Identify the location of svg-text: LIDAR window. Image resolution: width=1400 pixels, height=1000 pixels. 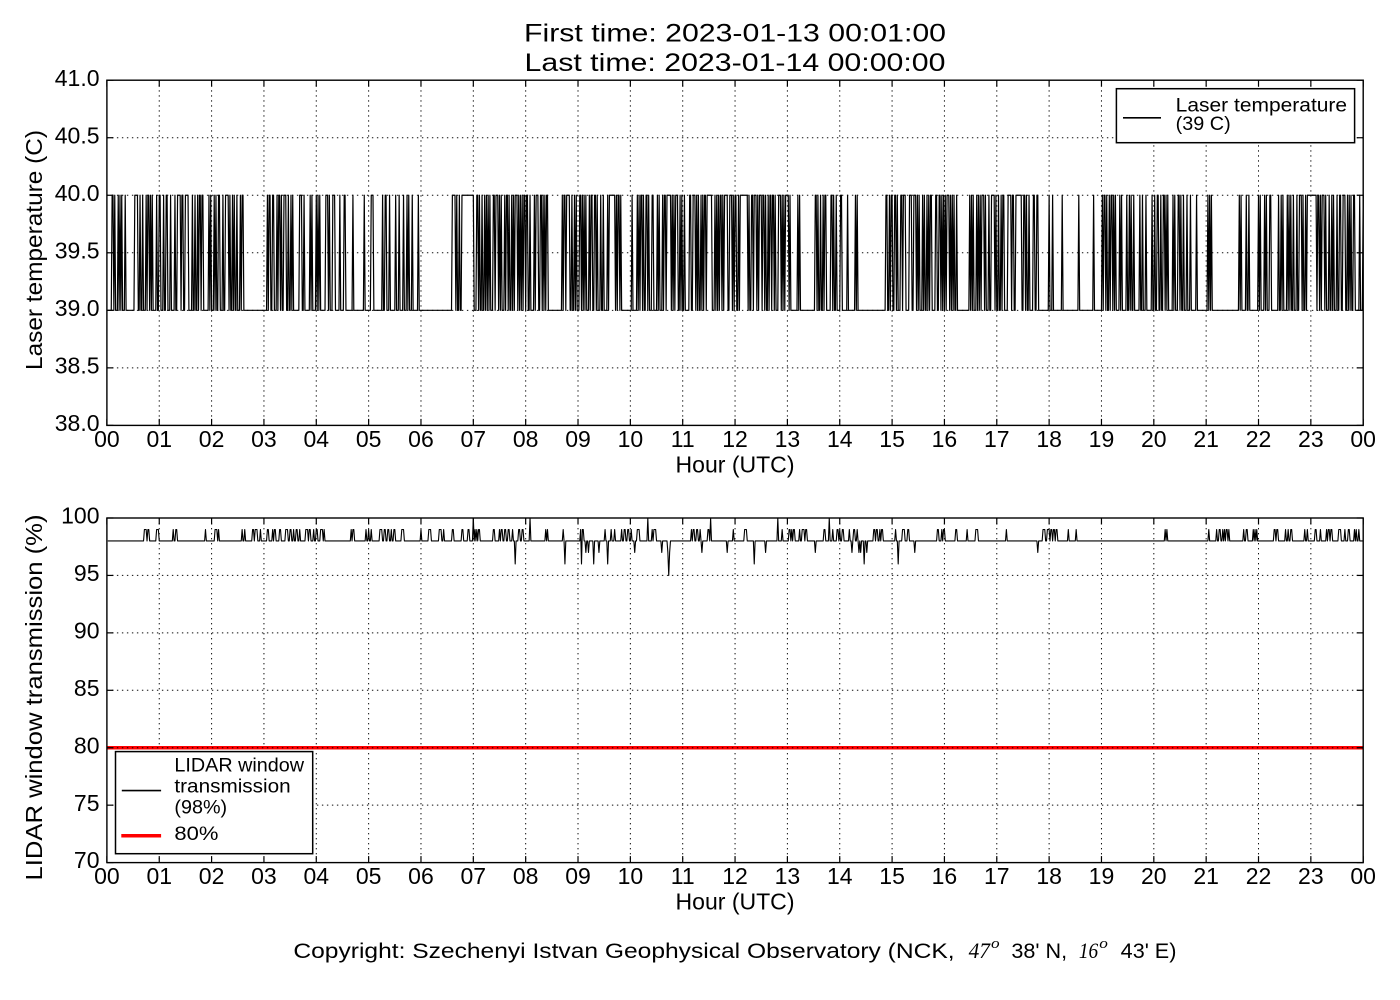
(239, 766).